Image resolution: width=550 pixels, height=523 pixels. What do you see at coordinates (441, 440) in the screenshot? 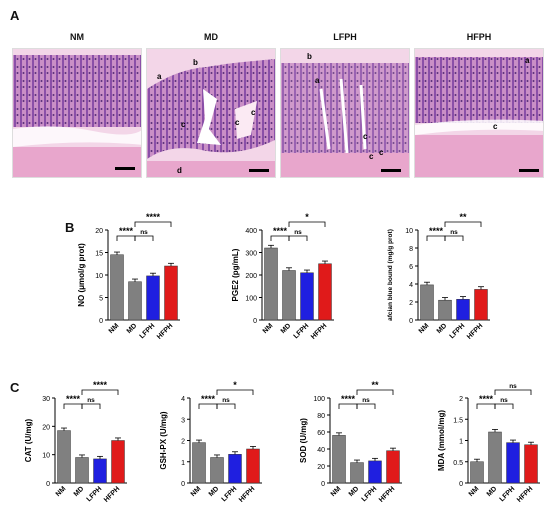
I see `y-axis-label: MDA (mmol/mg)` at bounding box center [441, 440].